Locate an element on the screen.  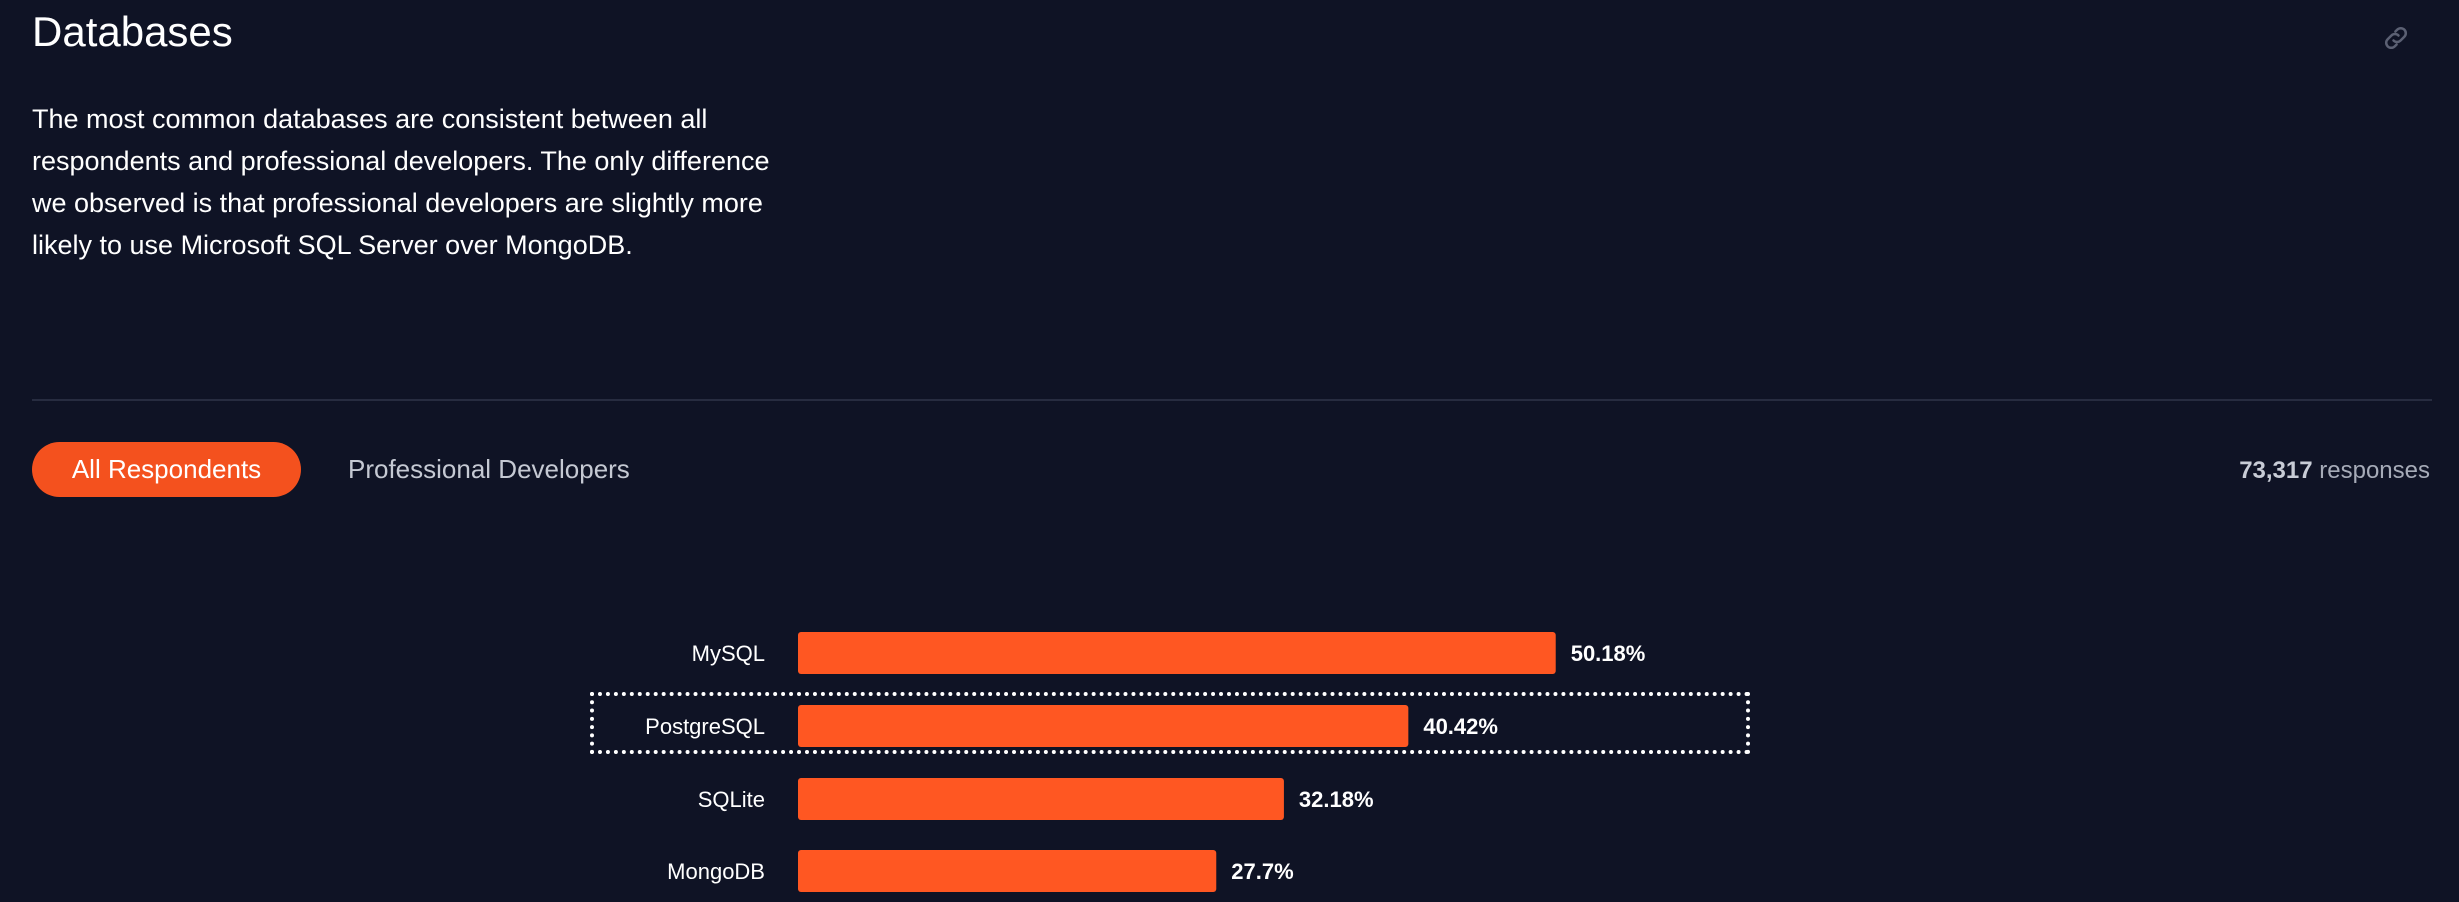
category-label-sqlite: SQLite is located at coordinates (731, 799).